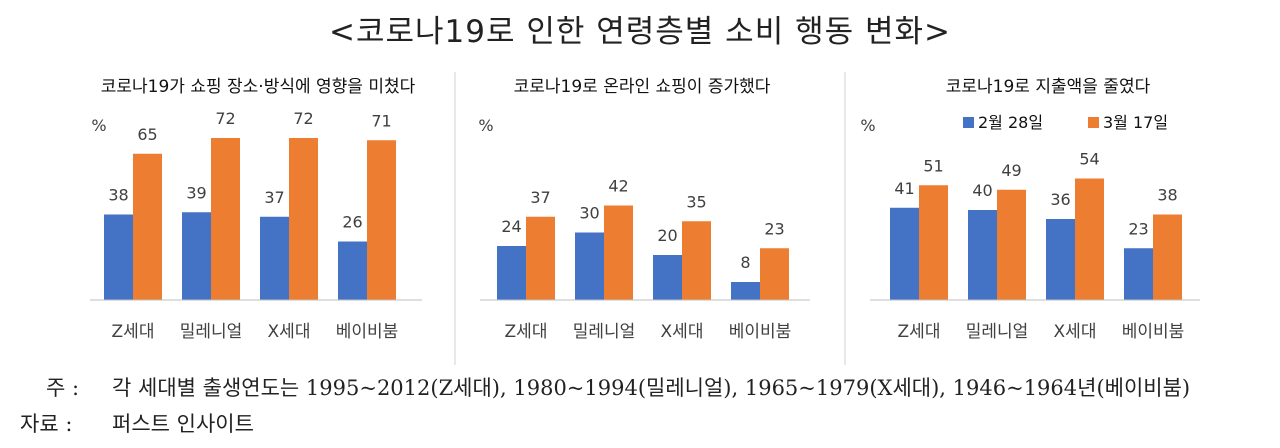 The image size is (1280, 448). What do you see at coordinates (933, 165) in the screenshot?
I see `data-label-3-1-2: 51` at bounding box center [933, 165].